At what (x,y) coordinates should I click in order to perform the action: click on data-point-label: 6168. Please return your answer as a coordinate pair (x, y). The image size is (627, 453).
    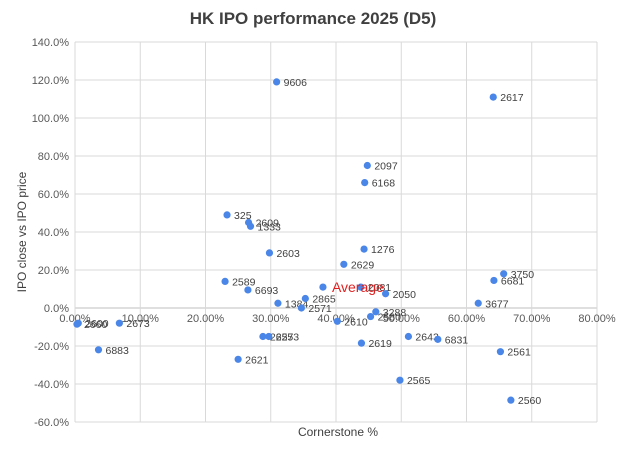
    Looking at the image, I should click on (384, 184).